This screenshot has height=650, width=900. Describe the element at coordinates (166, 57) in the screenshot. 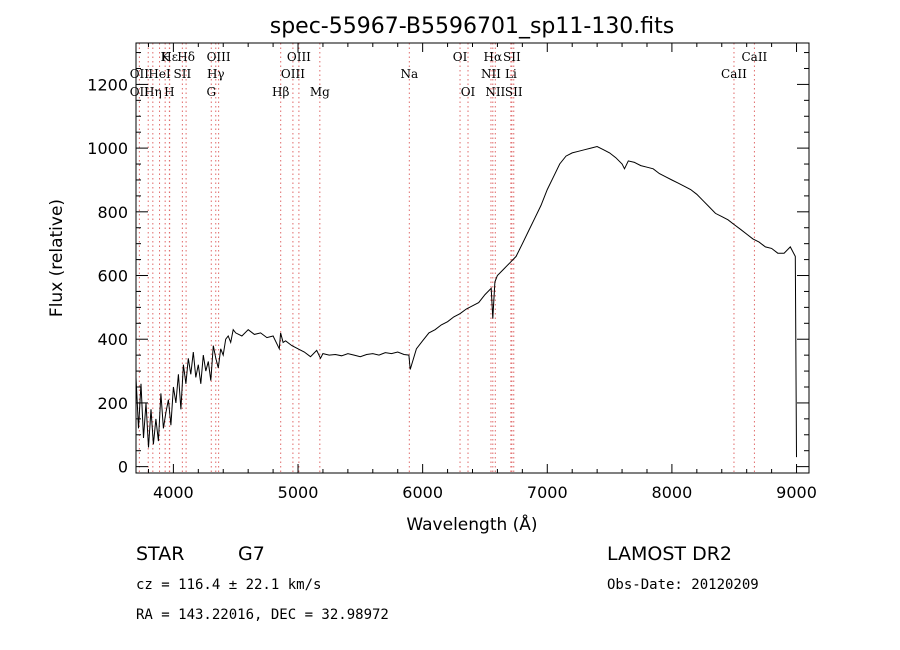

I see `line-label: K` at that location.